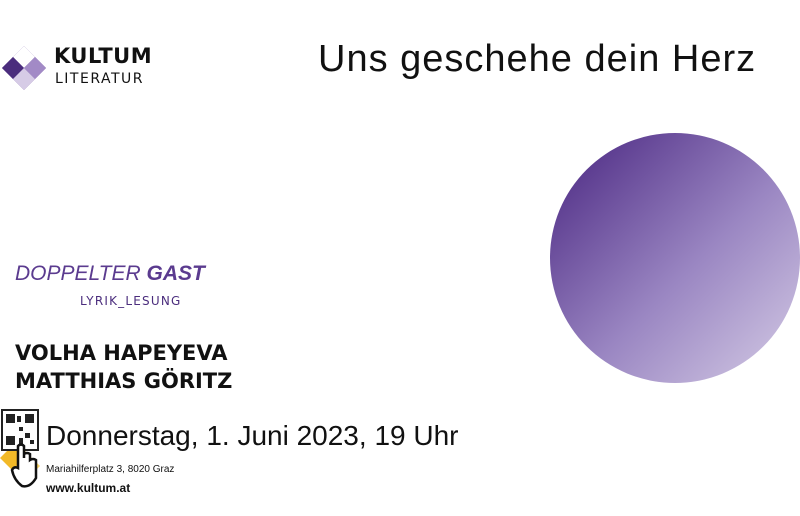  What do you see at coordinates (103, 56) in the screenshot?
I see `logo-name: KULTUM` at bounding box center [103, 56].